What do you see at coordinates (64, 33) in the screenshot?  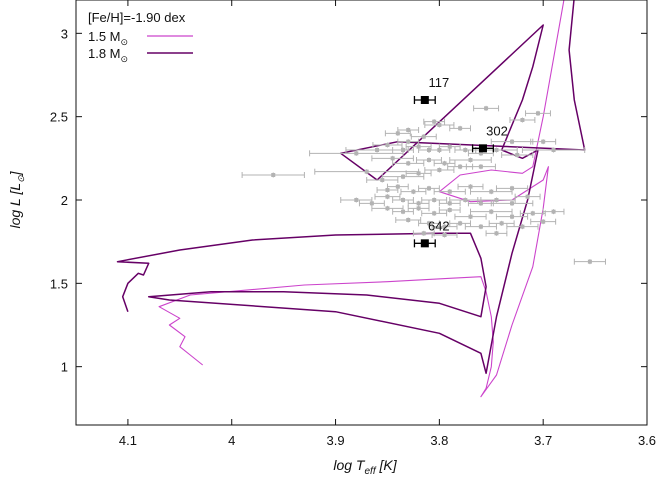 I see `y-tick-label: 3` at bounding box center [64, 33].